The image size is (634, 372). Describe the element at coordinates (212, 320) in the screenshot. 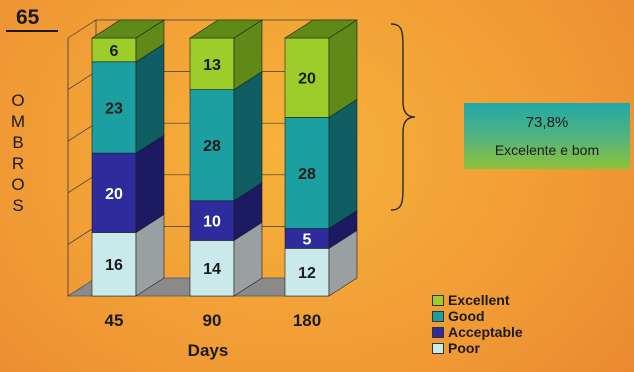

I see `x-tick-label: 90` at that location.